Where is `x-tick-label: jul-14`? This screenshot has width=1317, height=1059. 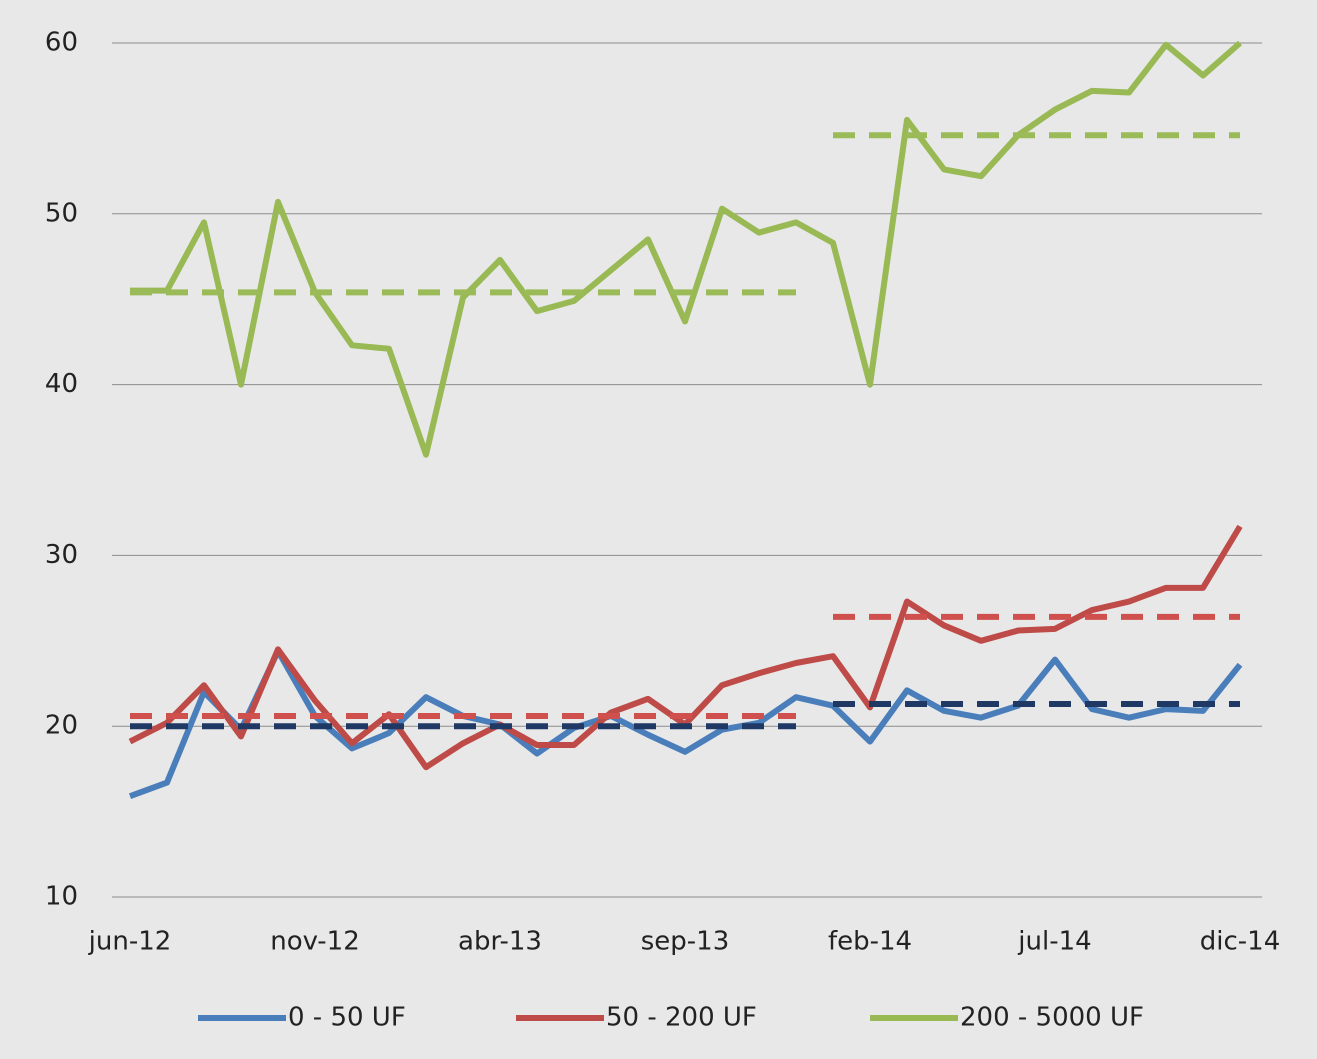
x-tick-label: jul-14 is located at coordinates (1054, 942).